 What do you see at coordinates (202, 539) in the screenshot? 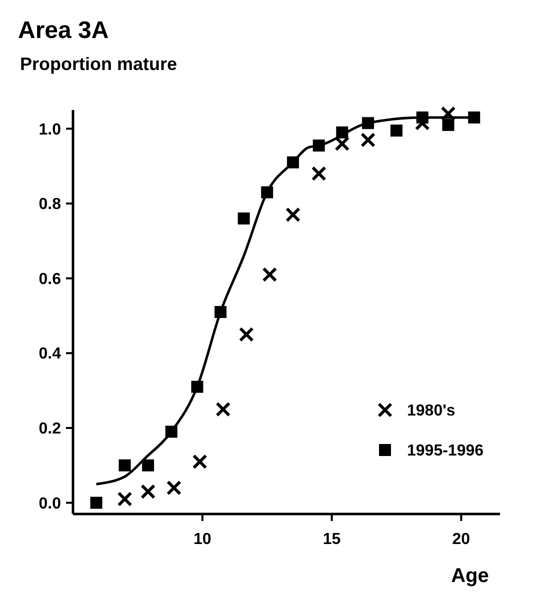
I see `x-tick-label: 10` at bounding box center [202, 539].